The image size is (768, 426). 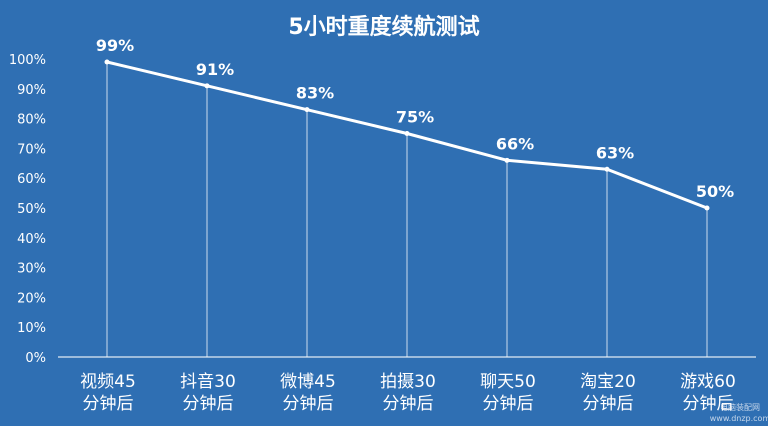 I want to click on data-label: 91%, so click(x=215, y=69).